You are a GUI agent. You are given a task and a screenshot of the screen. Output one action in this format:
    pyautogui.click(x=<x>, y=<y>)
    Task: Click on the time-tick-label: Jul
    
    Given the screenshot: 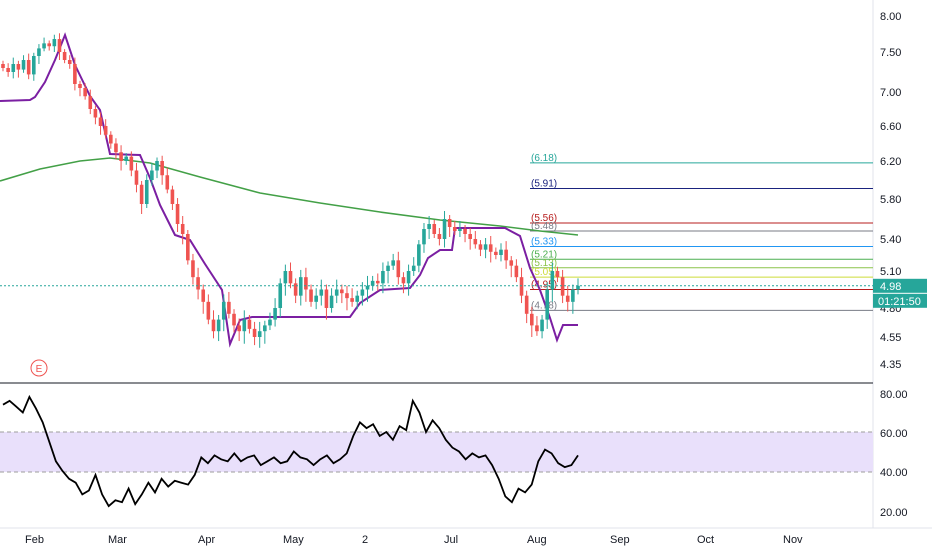 What is the action you would take?
    pyautogui.click(x=451, y=540)
    